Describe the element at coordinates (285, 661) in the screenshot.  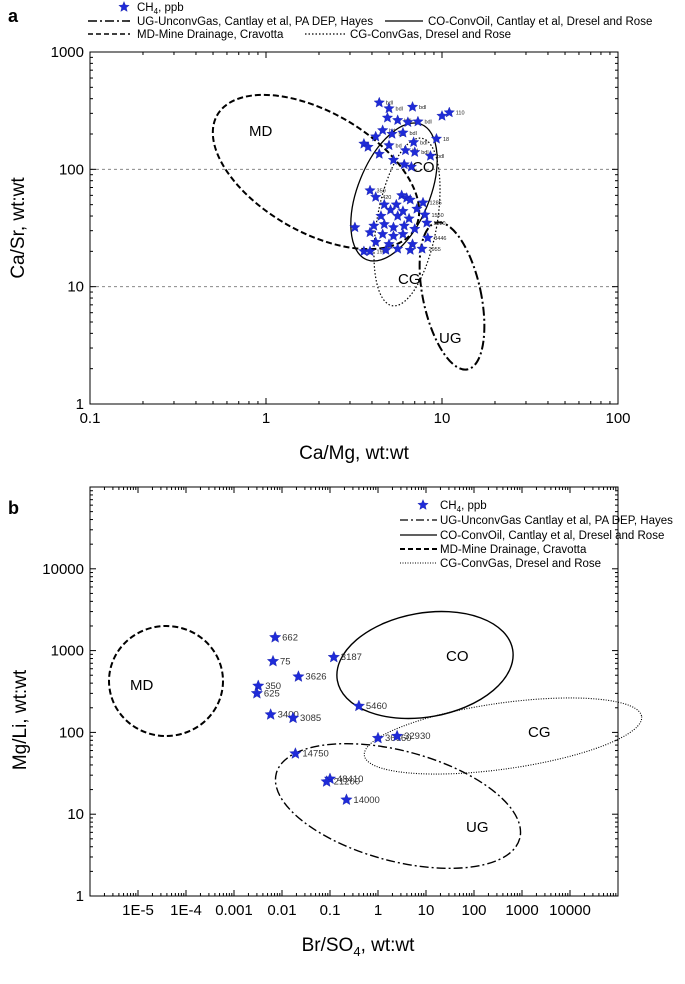
I see `data-point-label: 75` at that location.